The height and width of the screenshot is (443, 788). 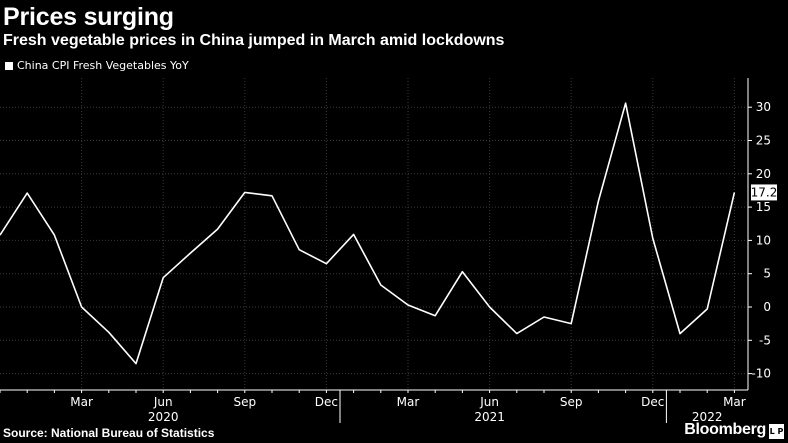 What do you see at coordinates (761, 374) in the screenshot?
I see `y-tick-label: -10` at bounding box center [761, 374].